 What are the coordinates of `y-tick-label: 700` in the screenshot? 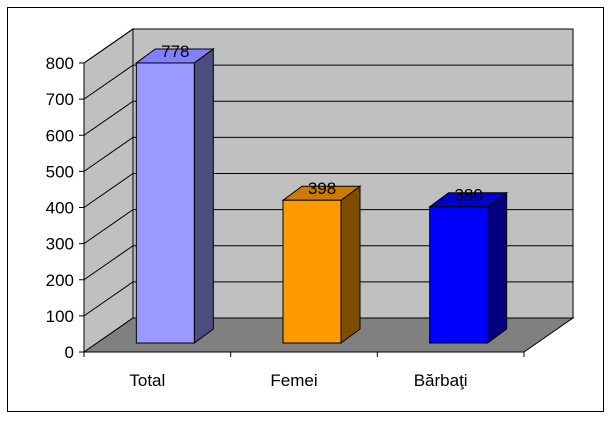 It's located at (60, 99).